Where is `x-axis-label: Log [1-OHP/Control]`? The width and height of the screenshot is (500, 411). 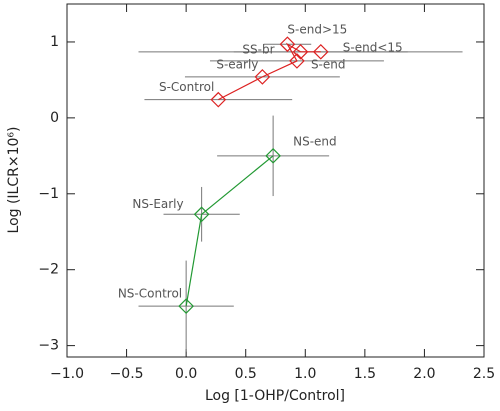 x-axis-label: Log [1-OHP/Control] is located at coordinates (275, 396).